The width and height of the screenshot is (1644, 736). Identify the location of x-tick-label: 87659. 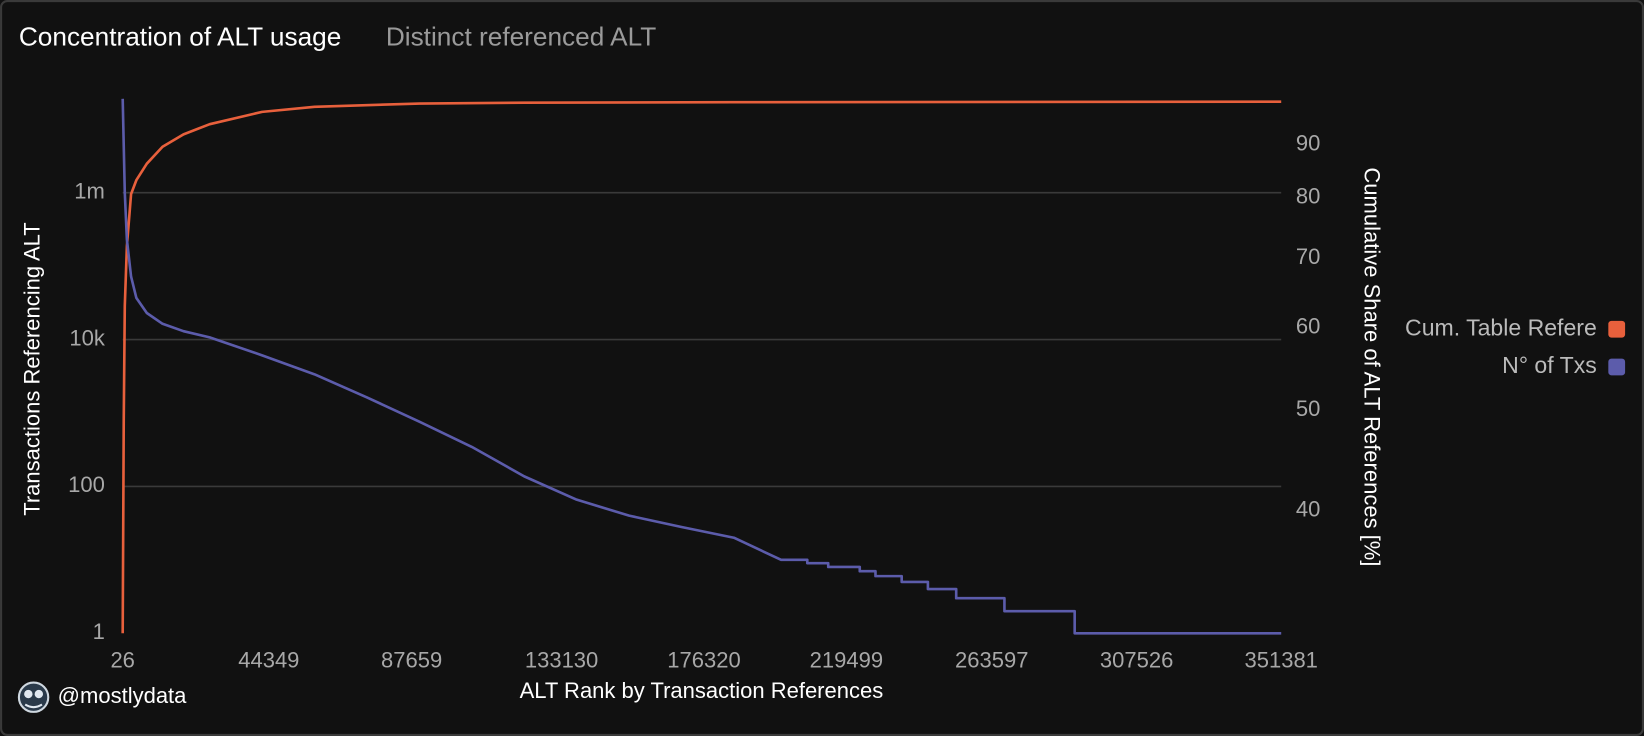
(411, 659).